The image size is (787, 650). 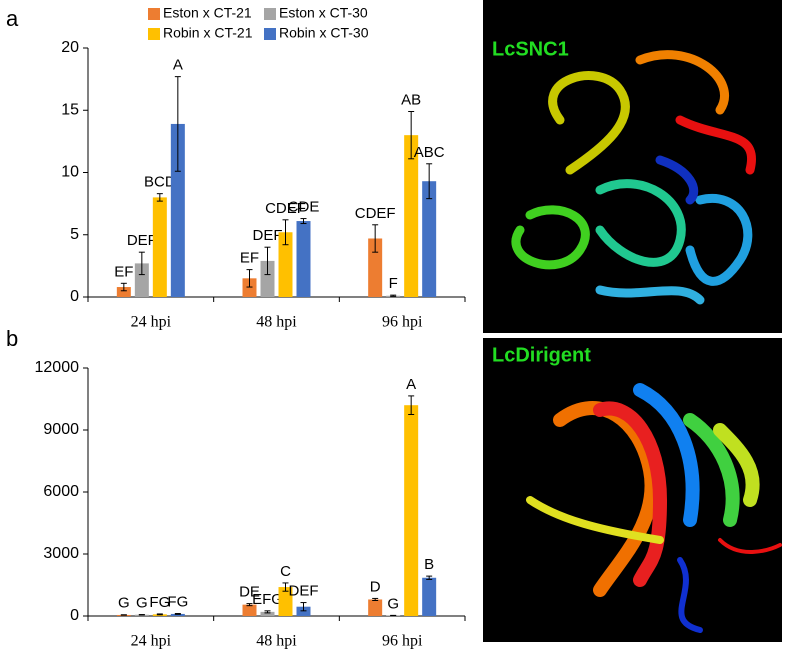 I want to click on panel-label: a, so click(x=12, y=18).